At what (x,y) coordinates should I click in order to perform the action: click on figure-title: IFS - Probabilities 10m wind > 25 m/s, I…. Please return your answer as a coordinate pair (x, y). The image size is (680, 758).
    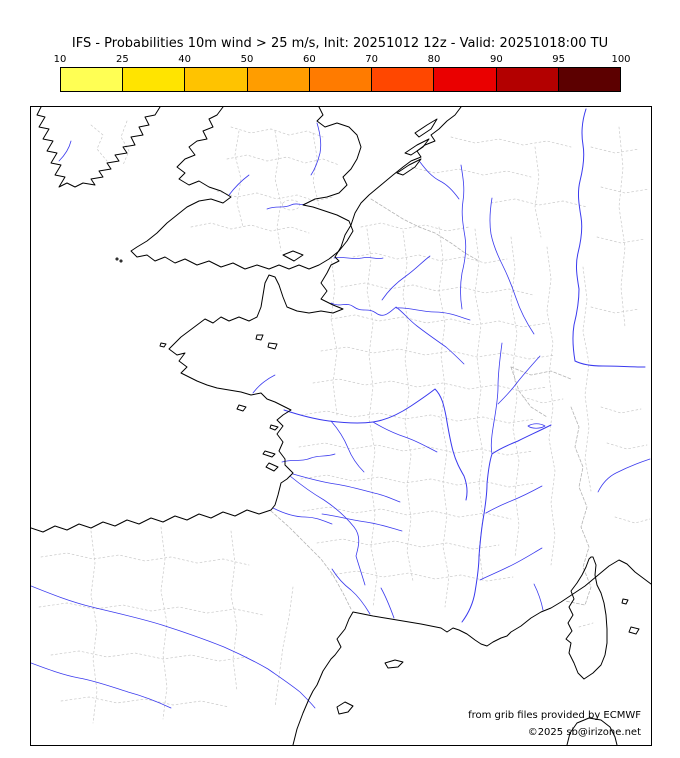
    Looking at the image, I should click on (340, 43).